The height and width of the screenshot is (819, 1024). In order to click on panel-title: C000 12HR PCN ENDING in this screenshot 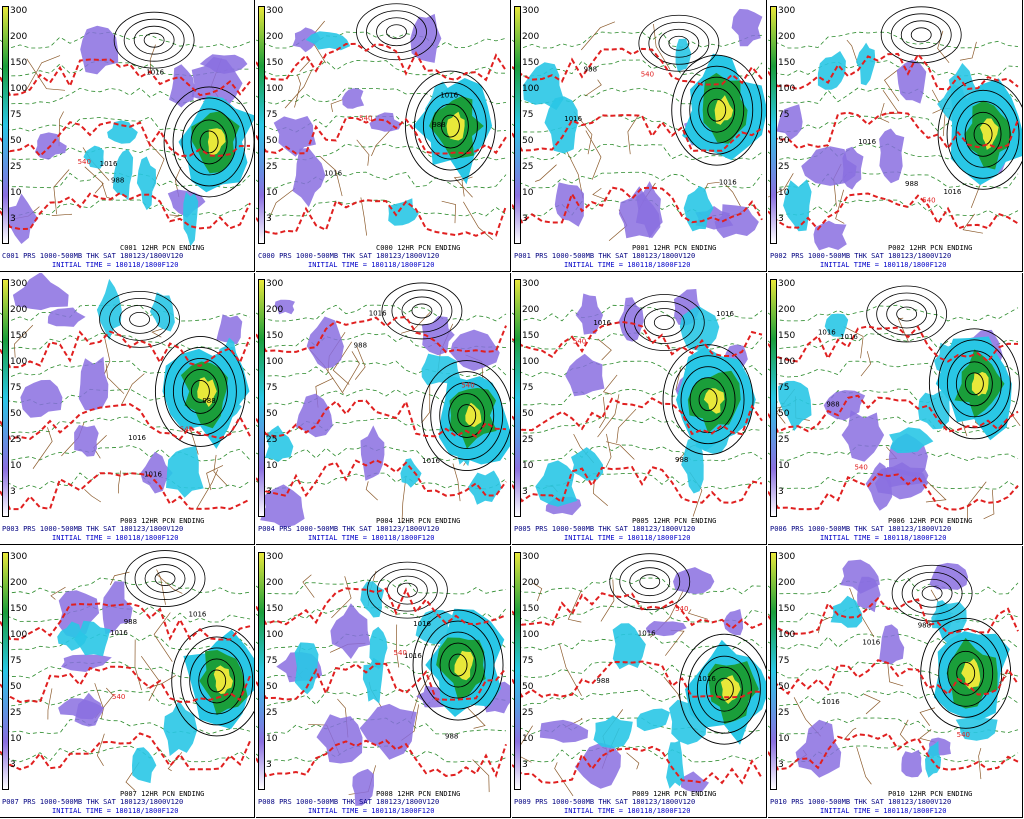, I will do `click(418, 248)`.